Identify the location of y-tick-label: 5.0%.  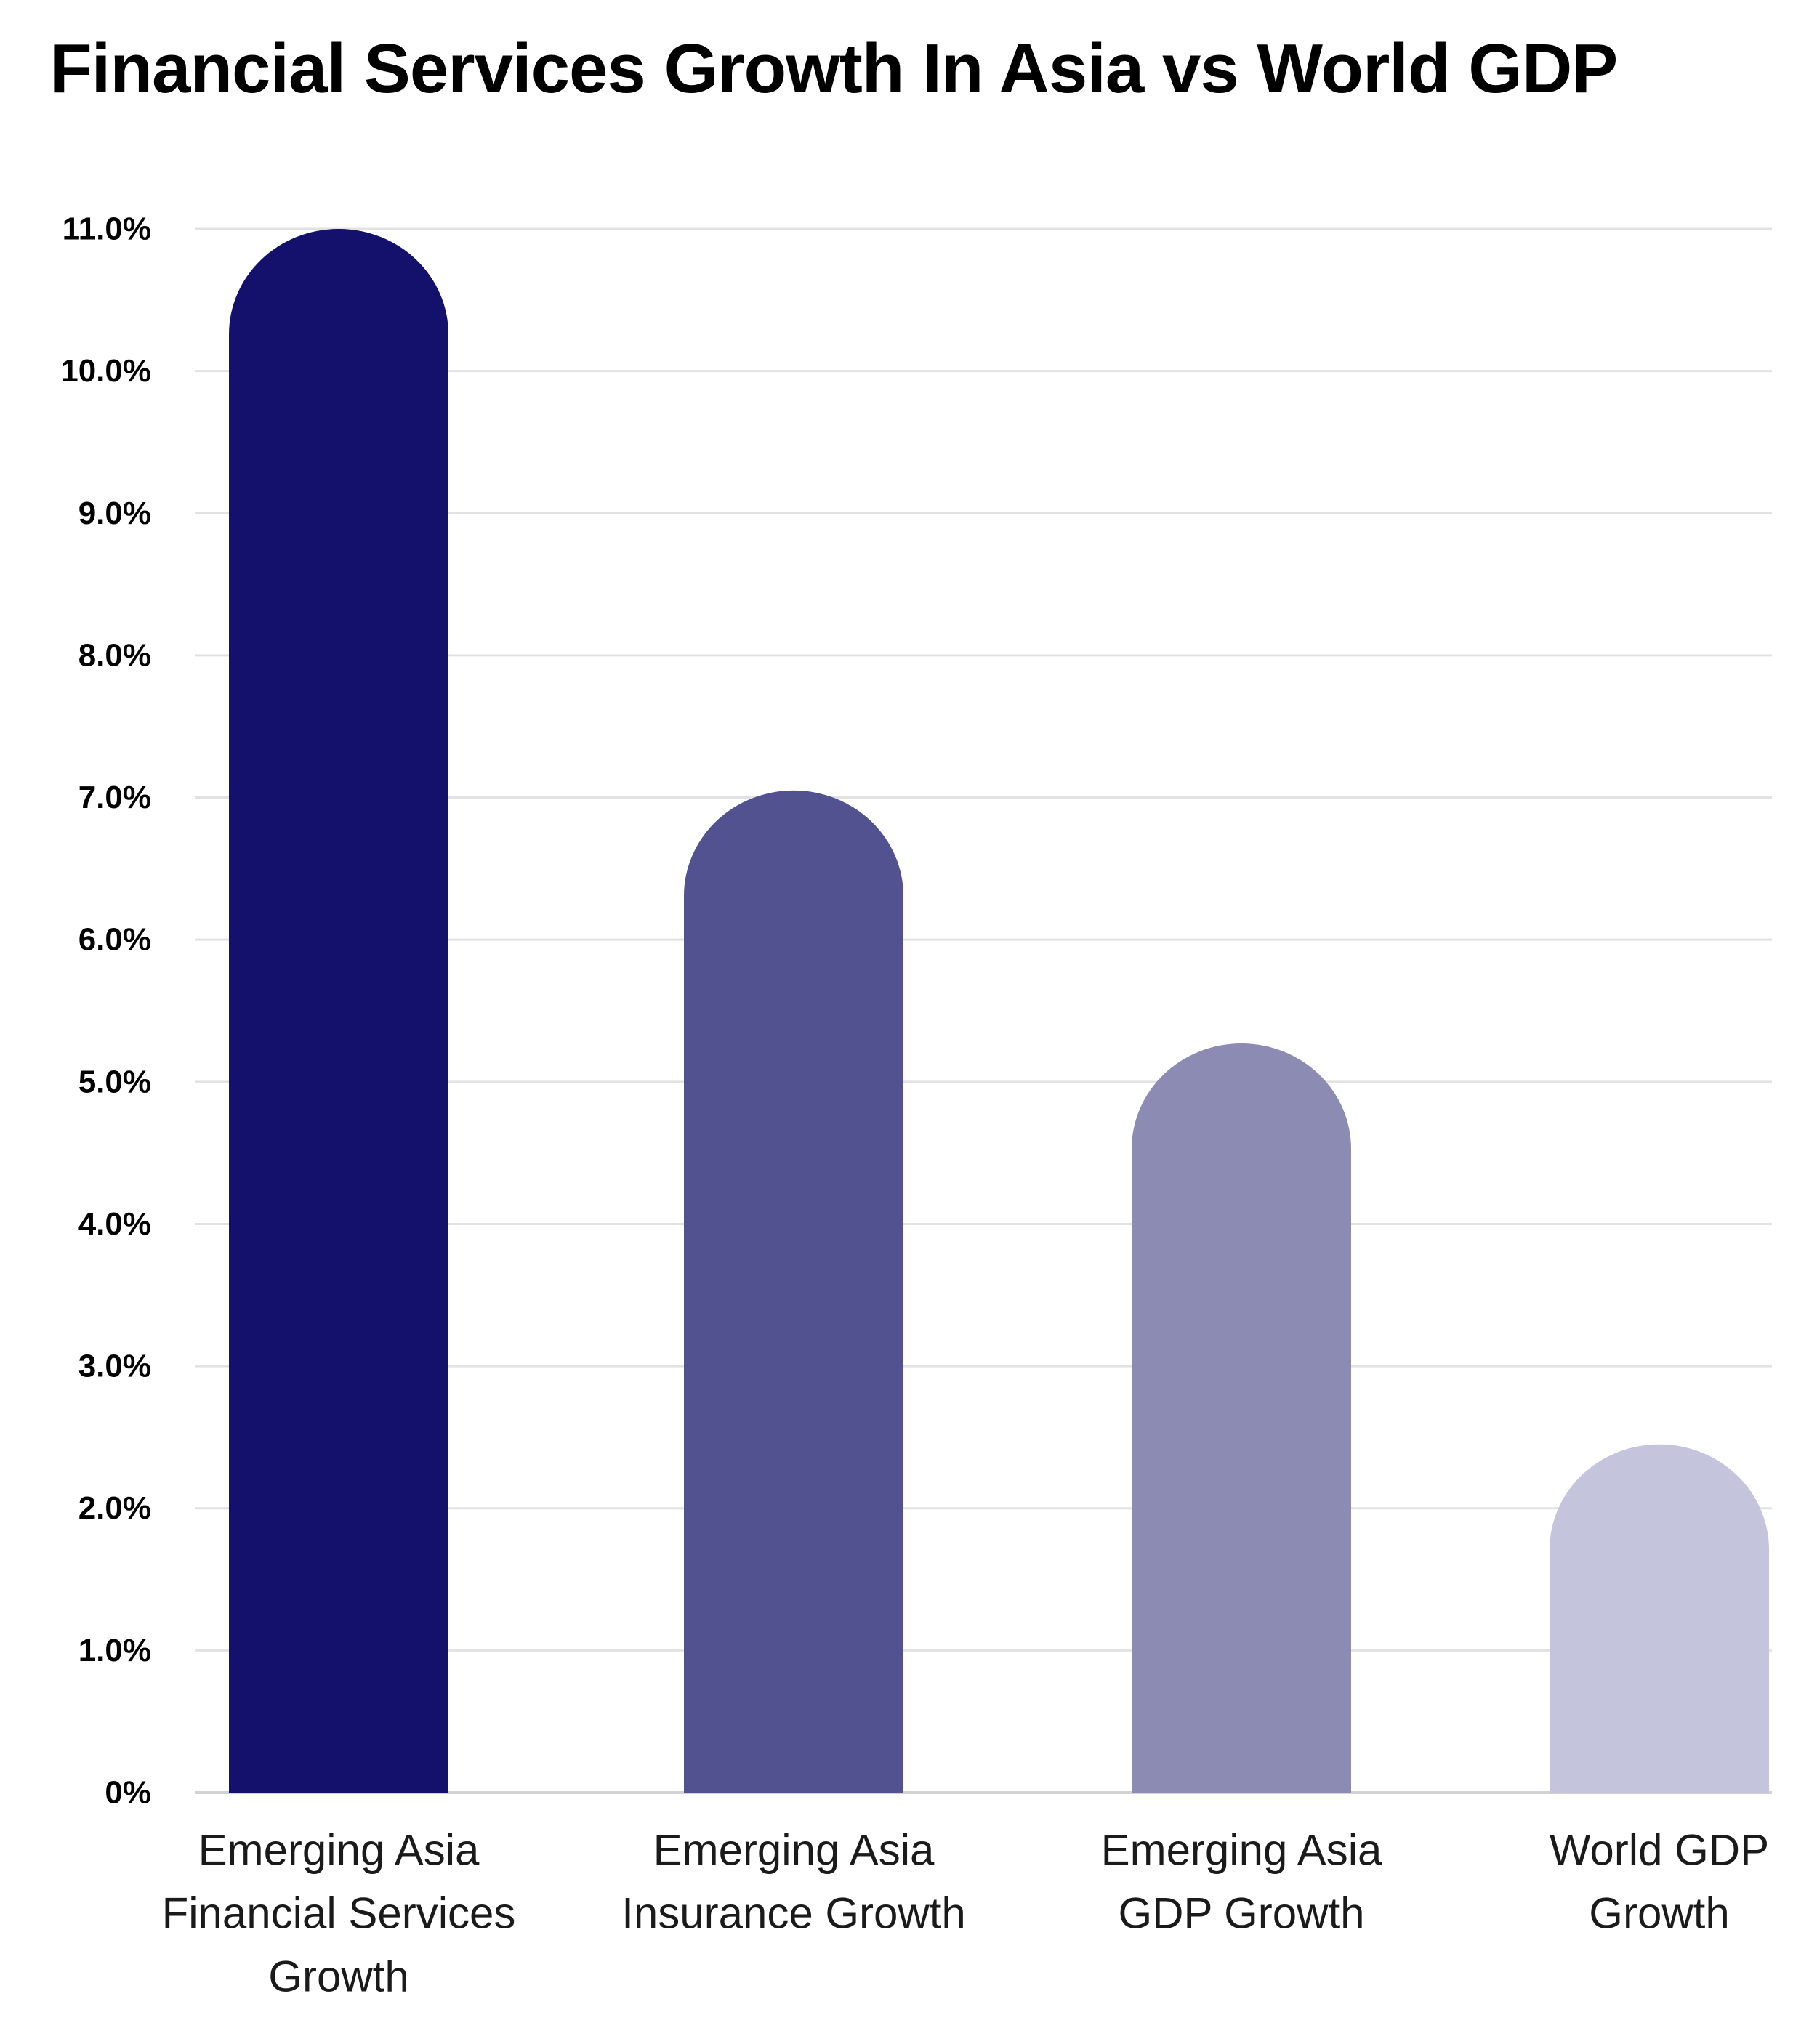
(114, 1081).